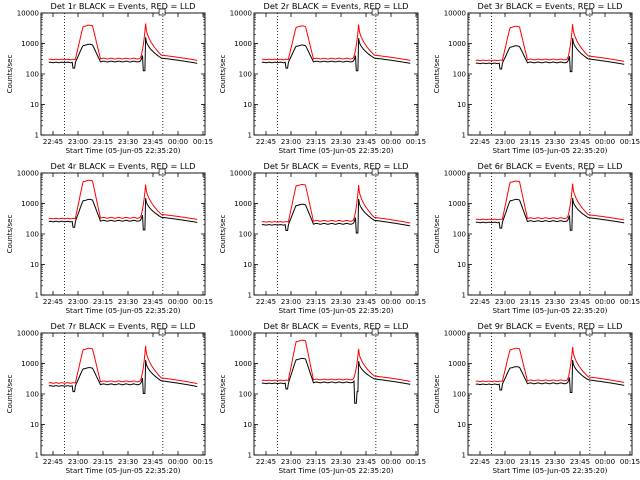 The image size is (640, 480). I want to click on chart-title: Det 3r BLACK = Events, RED = LLD, so click(549, 6).